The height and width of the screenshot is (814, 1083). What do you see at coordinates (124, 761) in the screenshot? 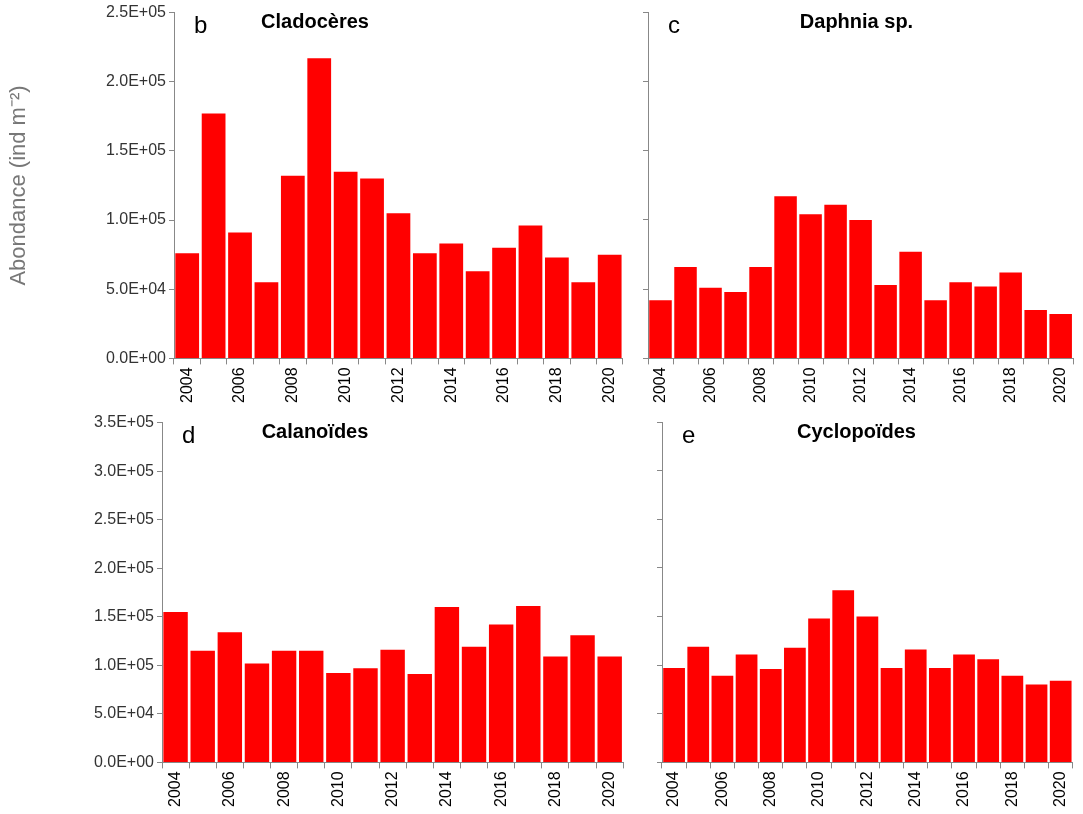
I see `y-tick-label: 0.0E+00` at bounding box center [124, 761].